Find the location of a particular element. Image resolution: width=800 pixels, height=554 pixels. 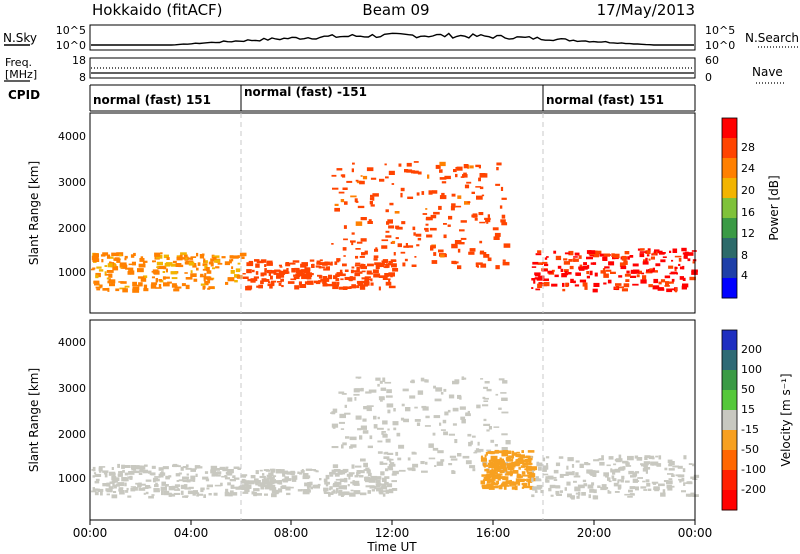

velocity-cbar-tick-neg100: -100 is located at coordinates (753, 469).